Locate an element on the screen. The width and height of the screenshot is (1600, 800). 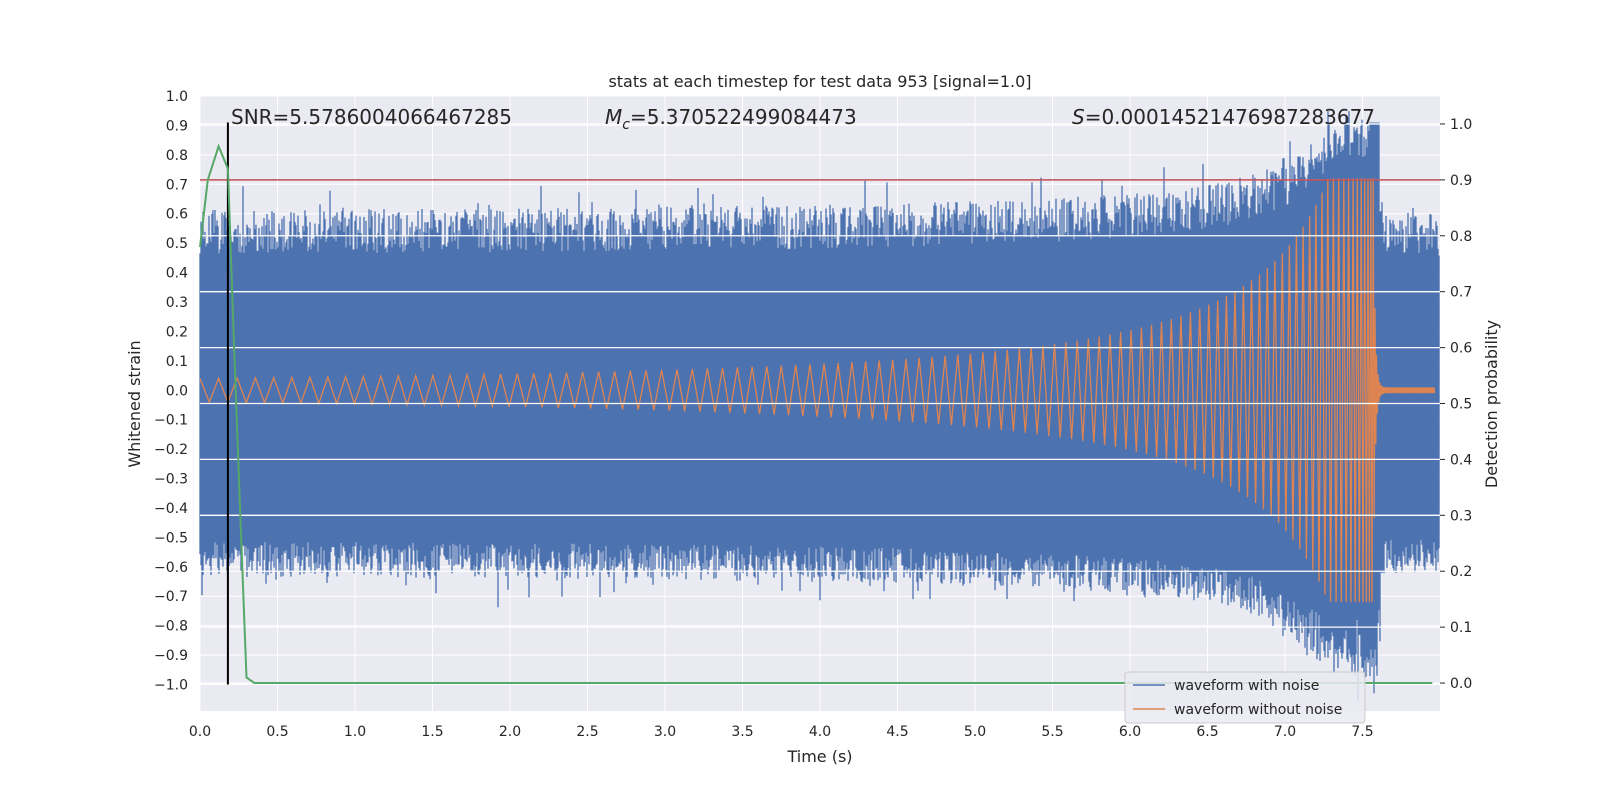
y2-tick-label: 0.7 is located at coordinates (1461, 293).